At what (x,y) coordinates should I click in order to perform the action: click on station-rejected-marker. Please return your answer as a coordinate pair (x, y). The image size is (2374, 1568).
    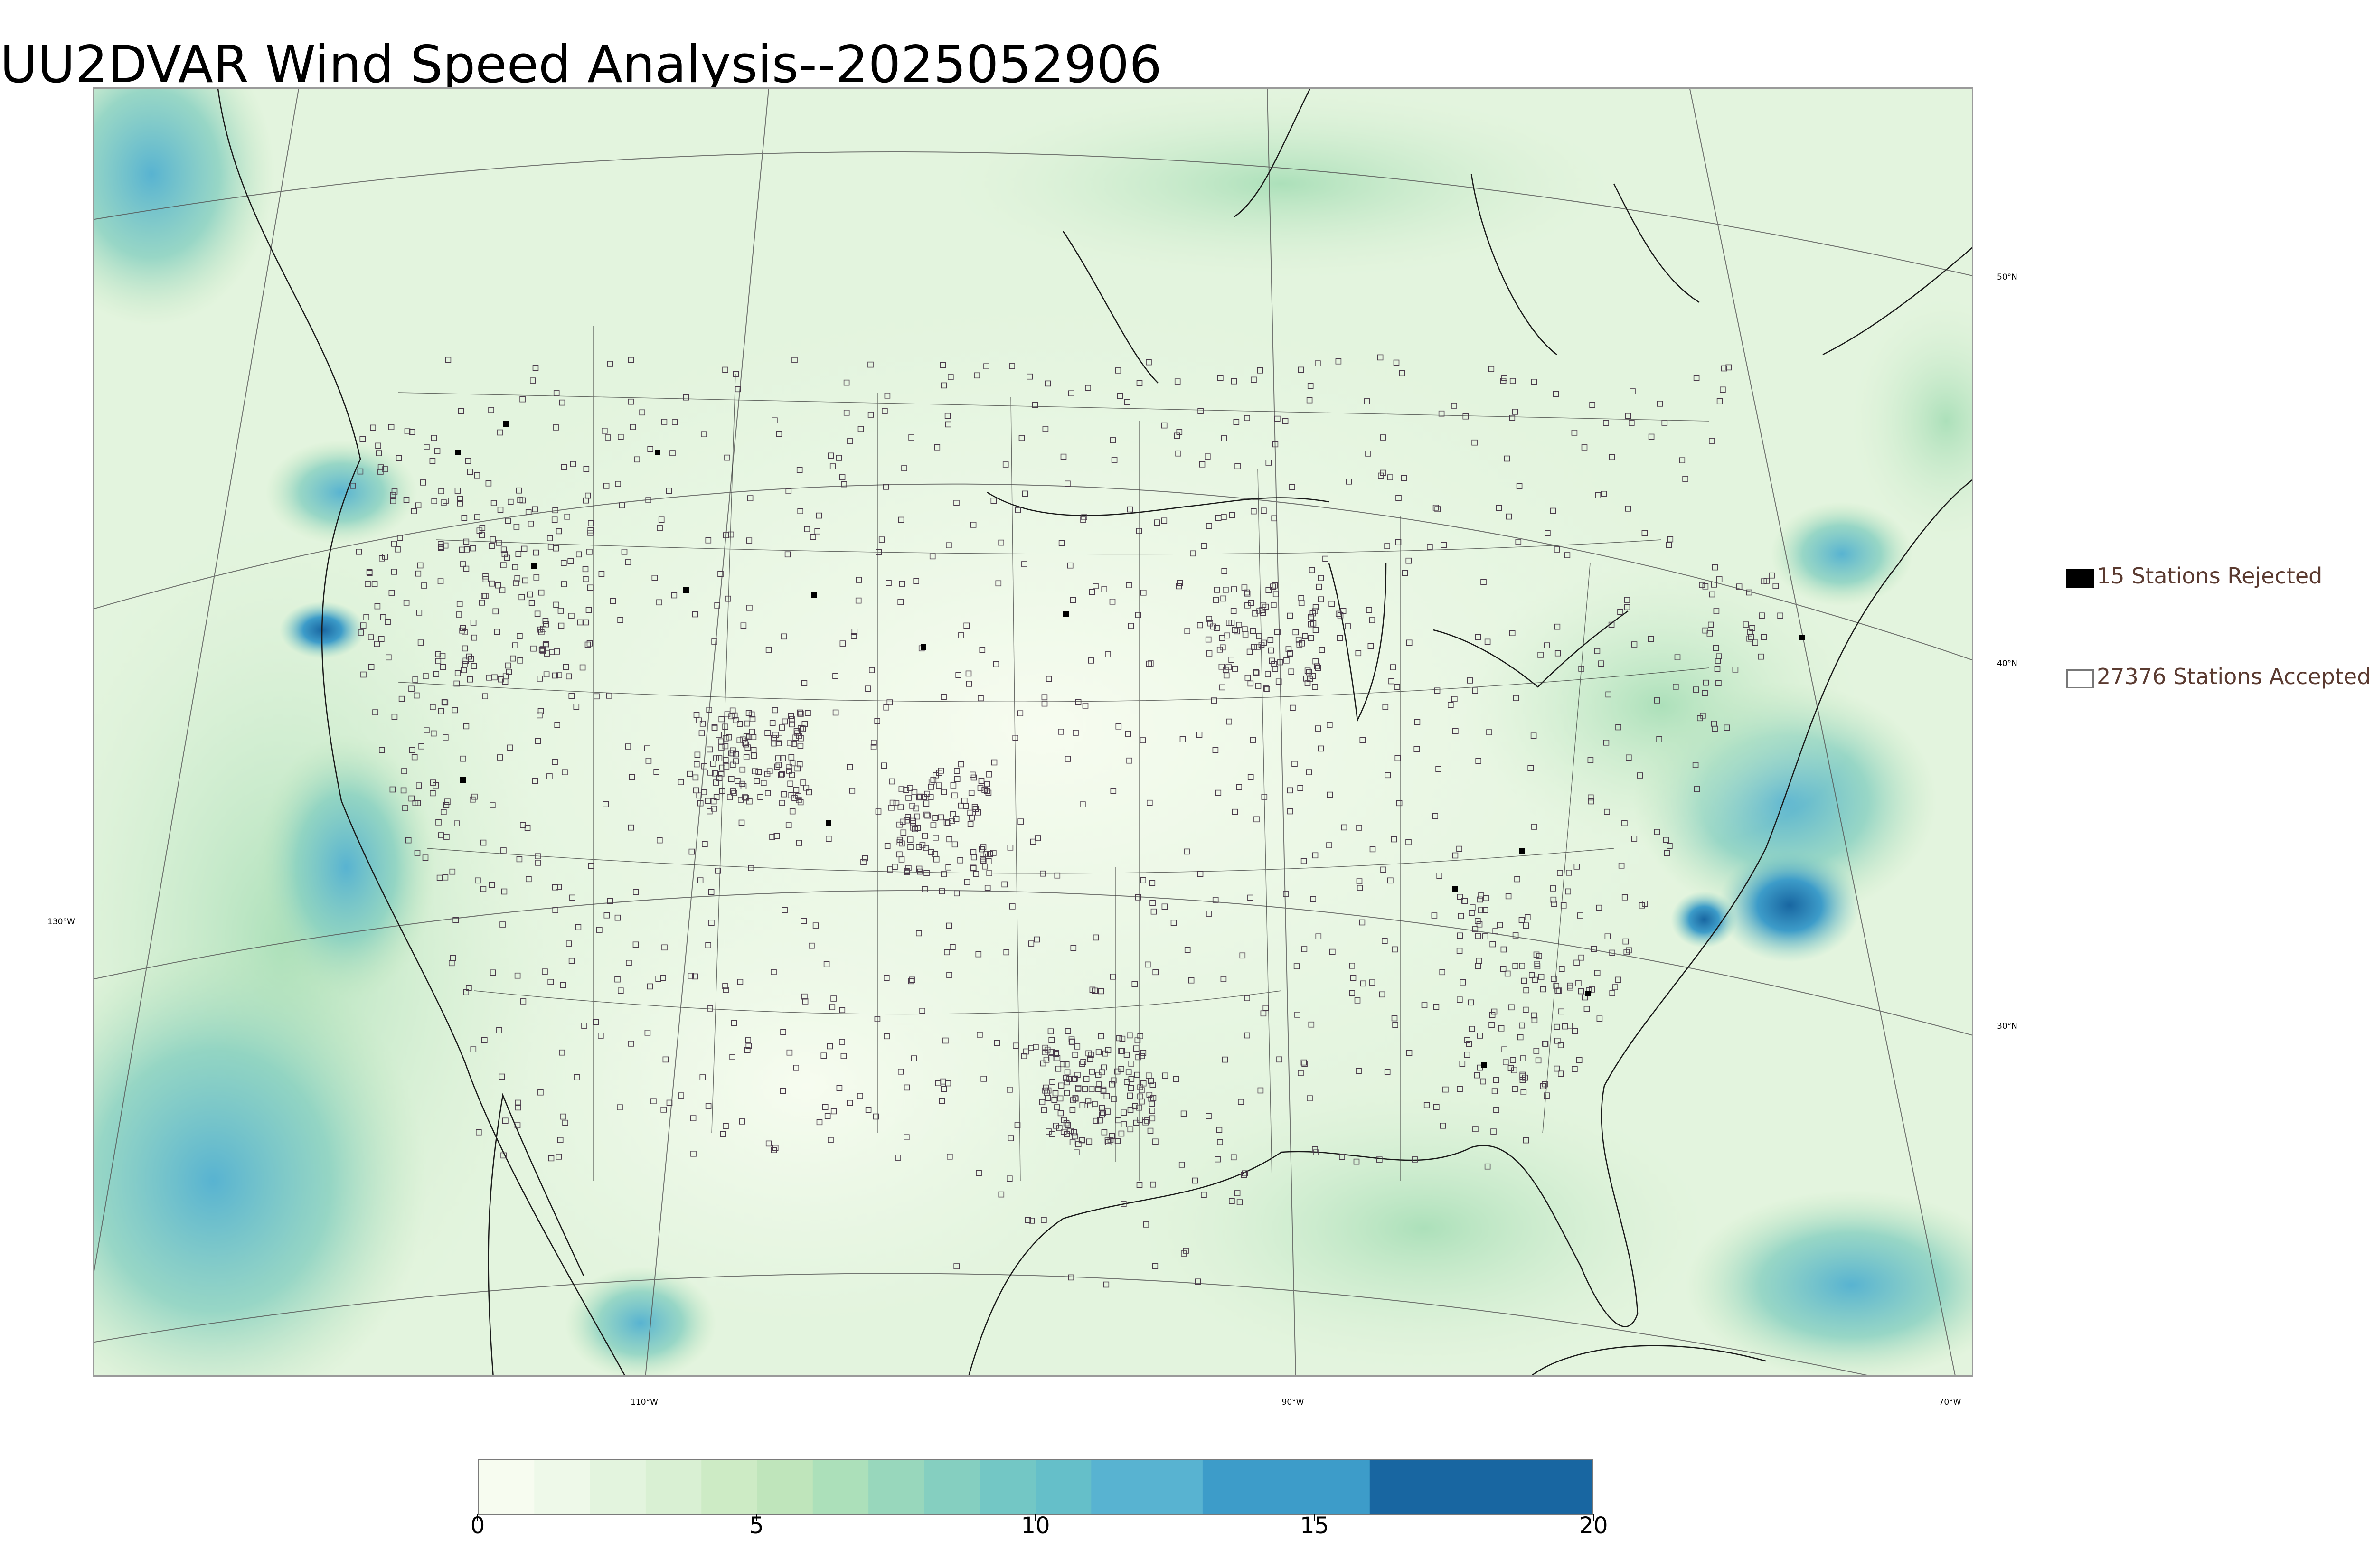
    Looking at the image, I should click on (458, 453).